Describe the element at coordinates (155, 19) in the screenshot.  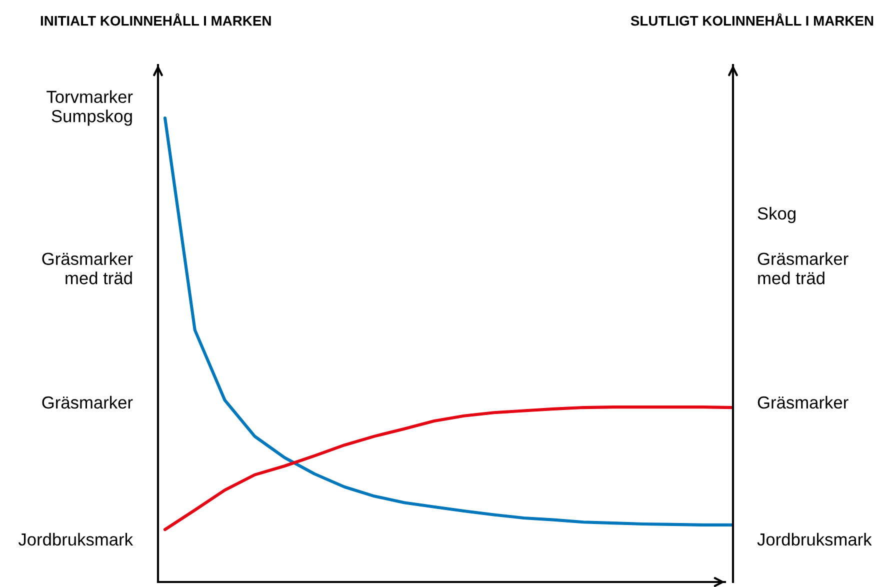
I see `text: INITIALT KOLINNEHÅLL I MARKEN` at that location.